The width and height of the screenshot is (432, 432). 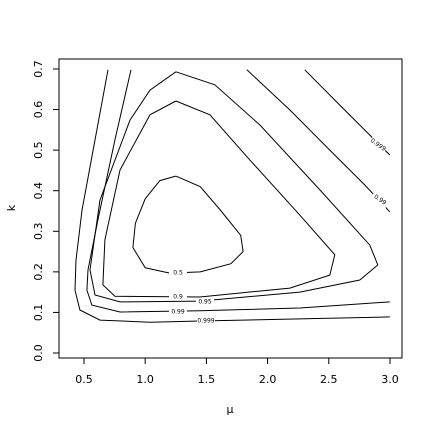 I want to click on contour-label: 0.999, so click(x=205, y=321).